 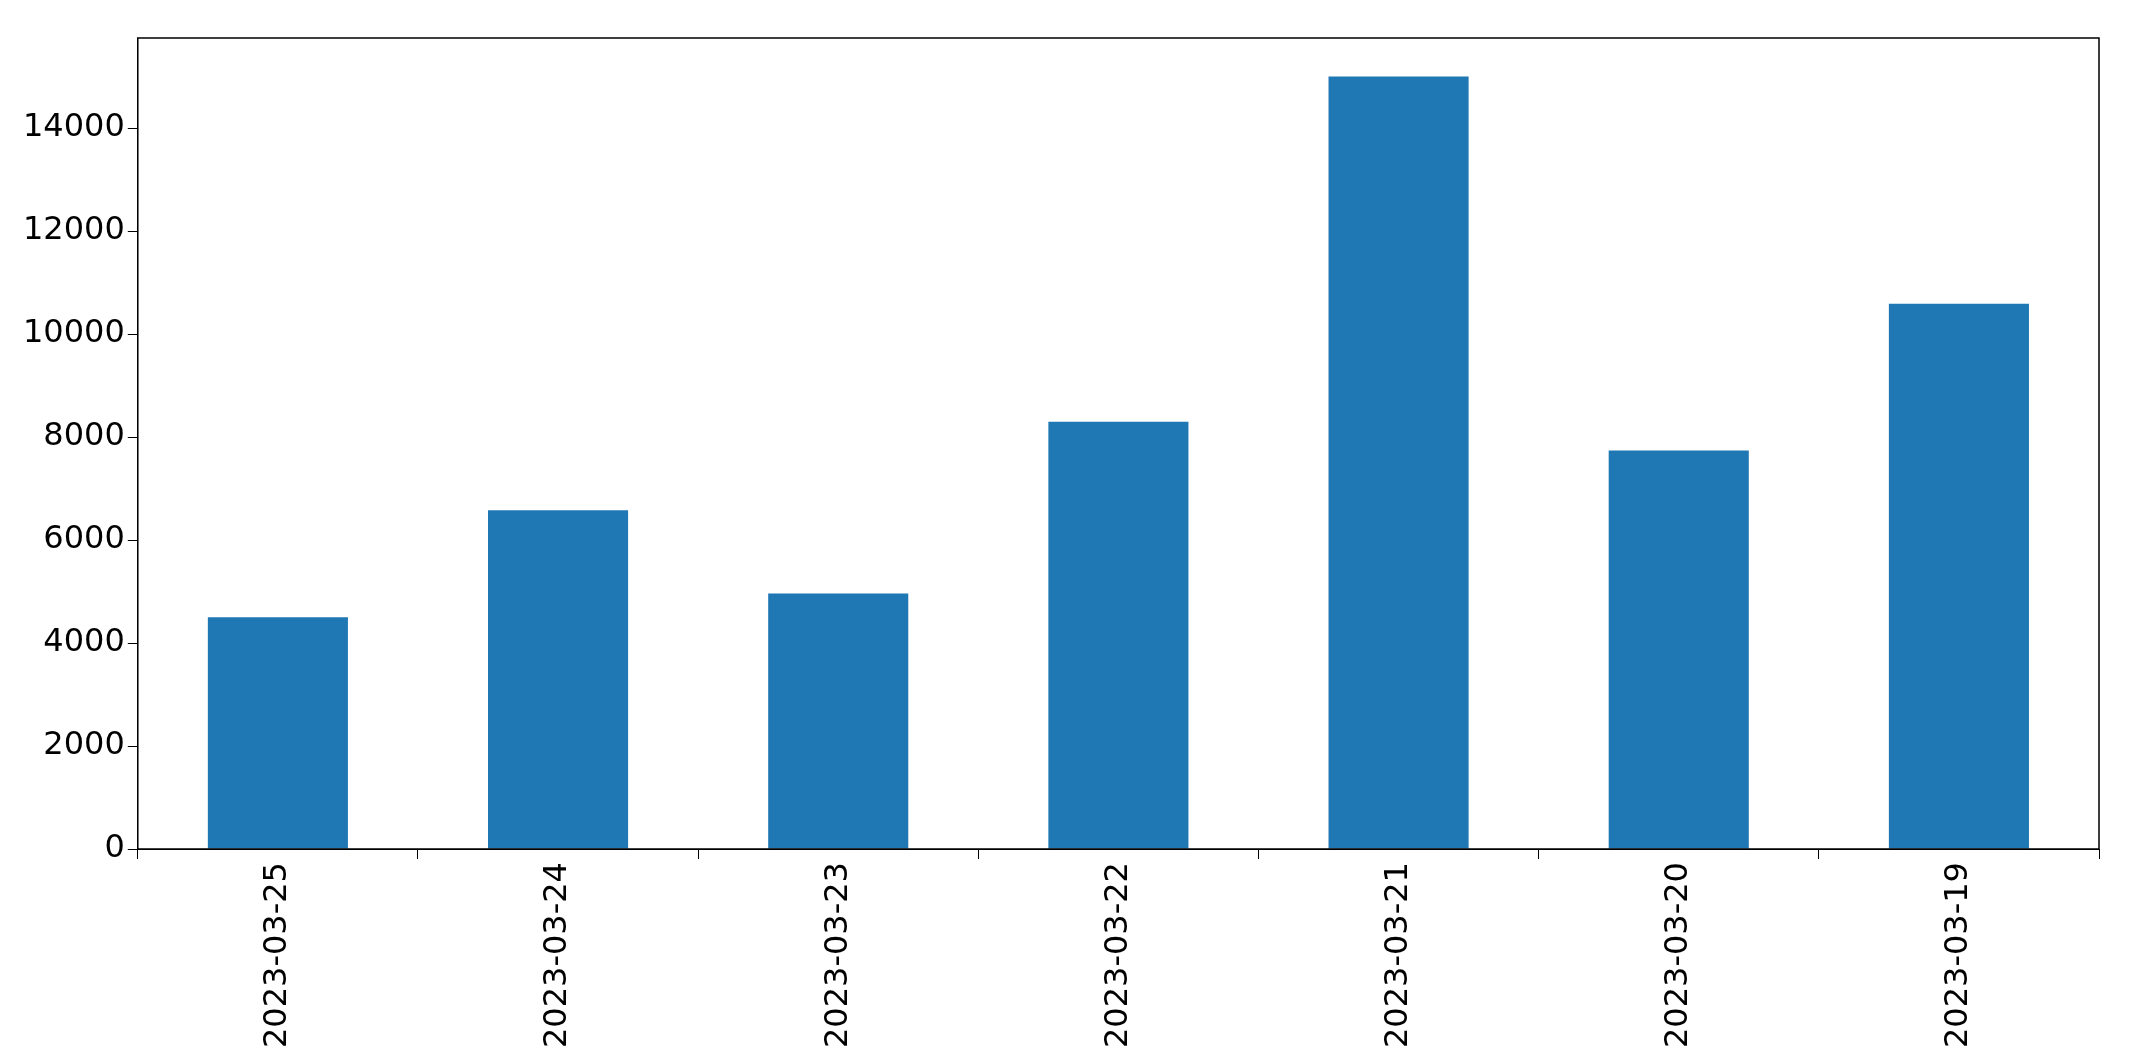 I want to click on x-tick-label: 2023-03-25, so click(x=275, y=955).